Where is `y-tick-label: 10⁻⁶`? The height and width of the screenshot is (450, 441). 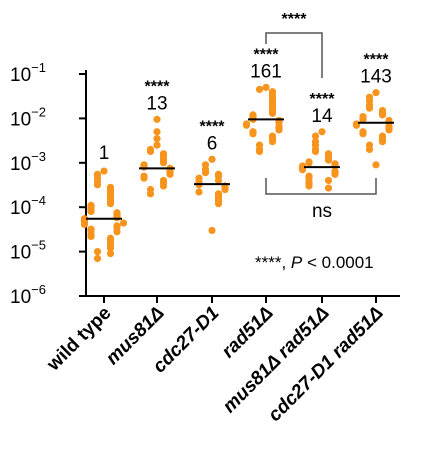
y-tick-label: 10⁻⁶ is located at coordinates (28, 295).